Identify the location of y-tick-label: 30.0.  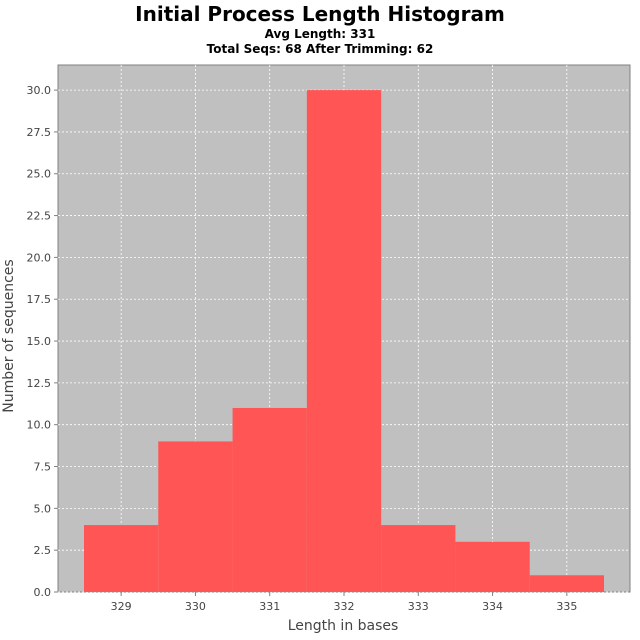
(39, 90).